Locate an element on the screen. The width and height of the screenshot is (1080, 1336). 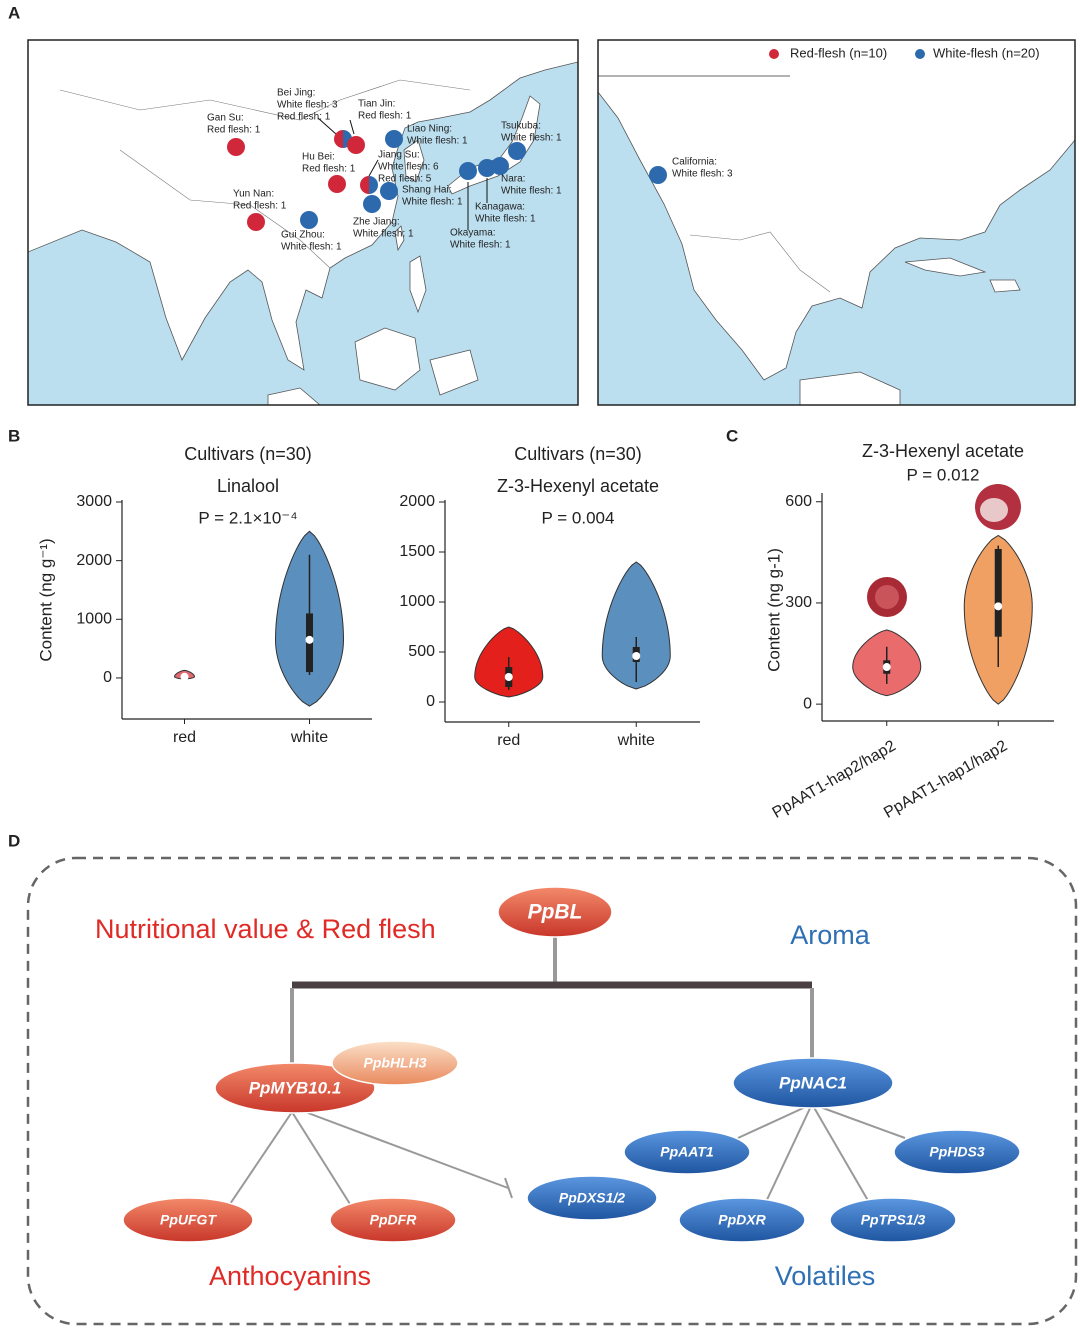
y-axis-label: Content (ng g-1) is located at coordinates (773, 610).